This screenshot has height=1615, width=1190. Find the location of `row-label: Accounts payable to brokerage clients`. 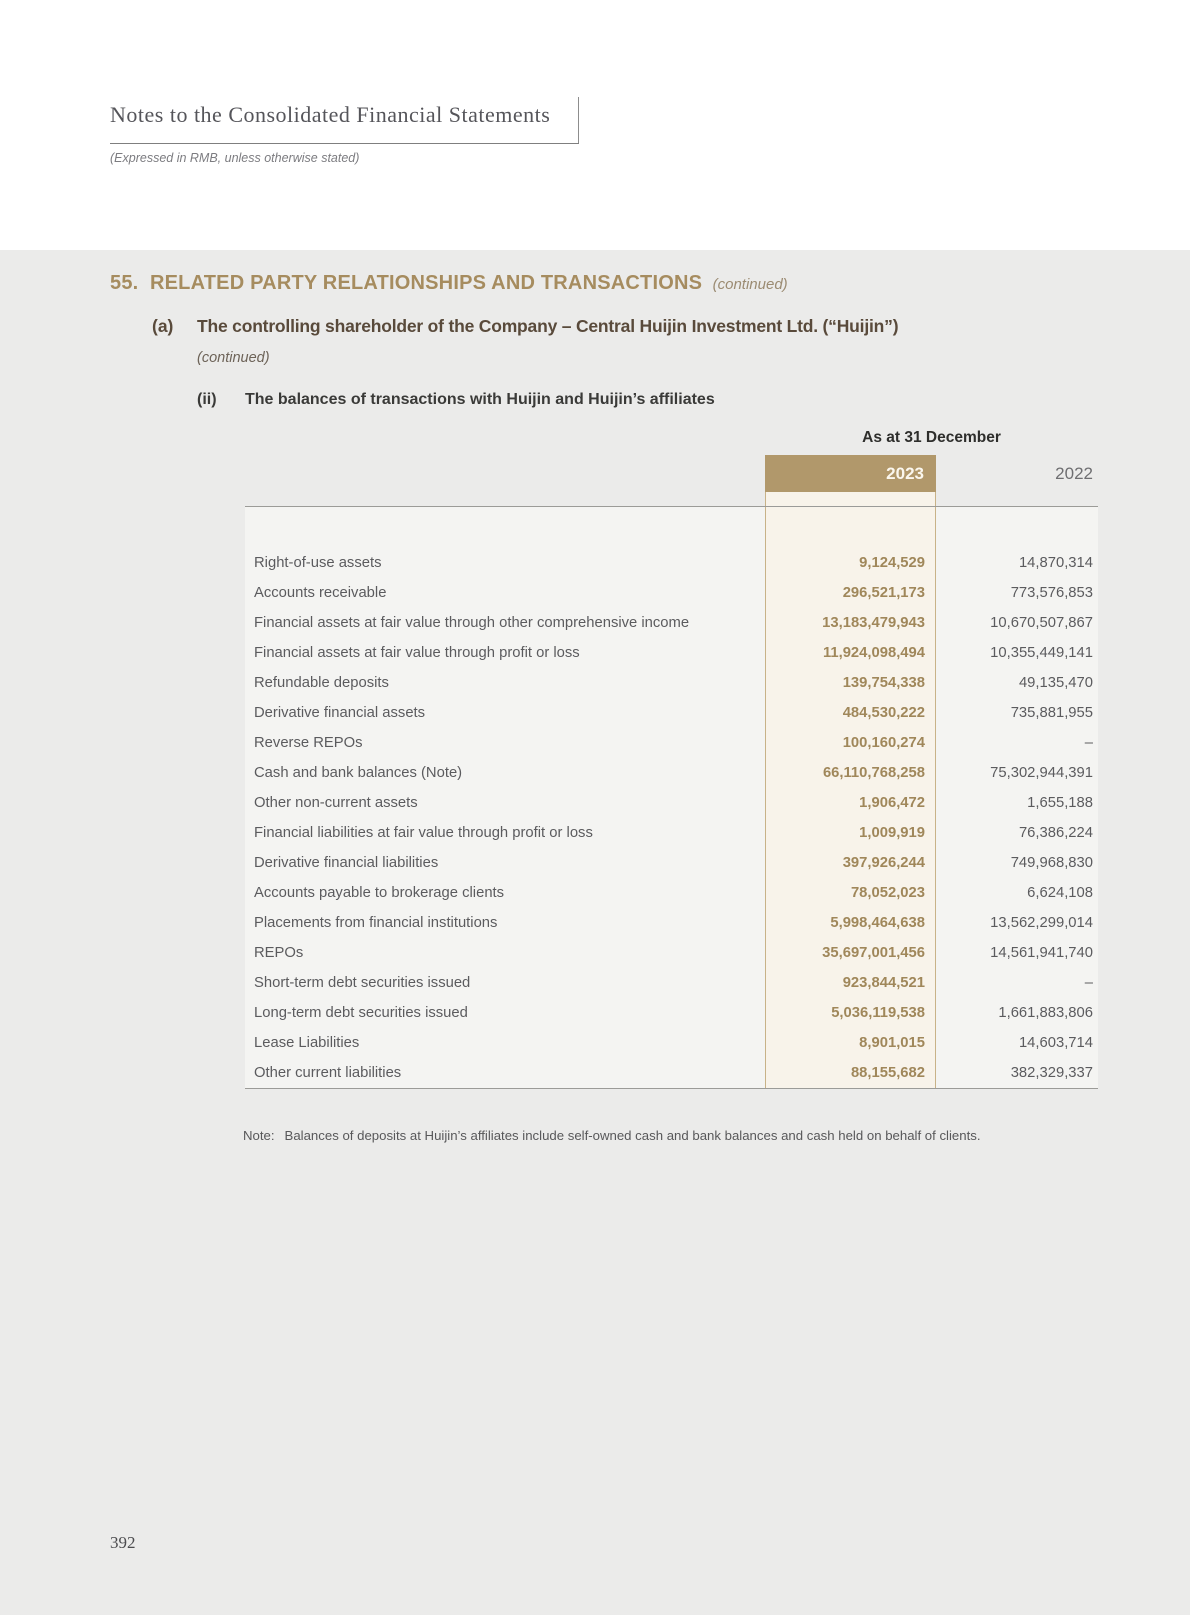

row-label: Accounts payable to brokerage clients is located at coordinates (379, 893).